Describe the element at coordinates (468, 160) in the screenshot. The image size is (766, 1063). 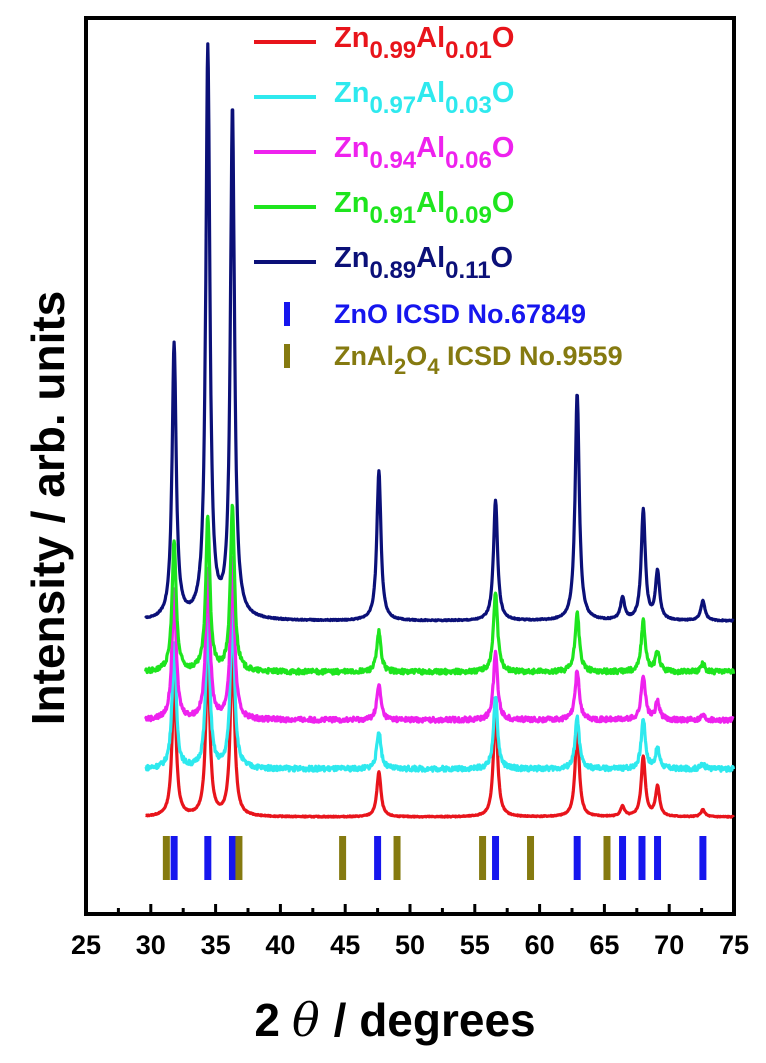
I see `legend-label-part: 0.06` at that location.